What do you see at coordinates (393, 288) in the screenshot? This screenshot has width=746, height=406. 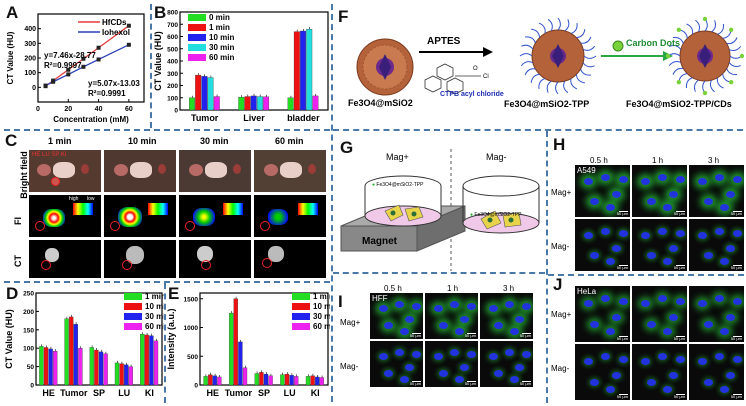 I see `i-time-1: 0.5 h` at bounding box center [393, 288].